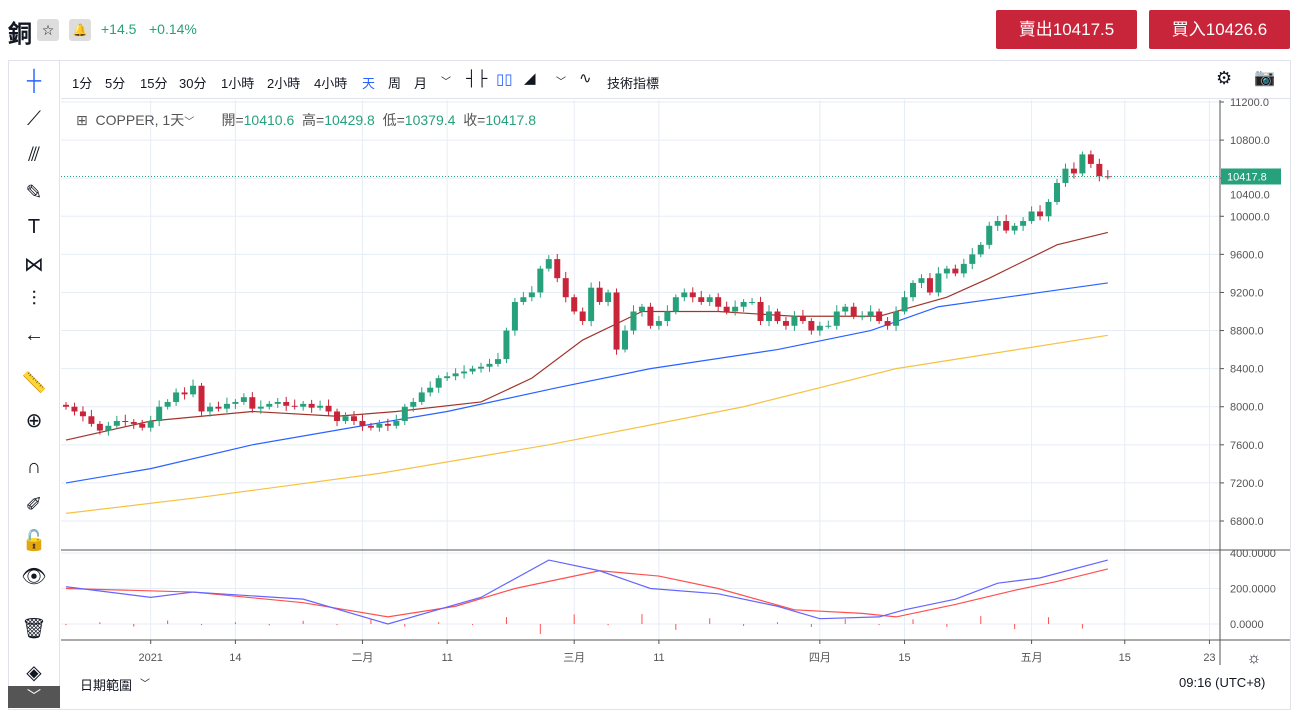 The width and height of the screenshot is (1304, 721). What do you see at coordinates (395, 83) in the screenshot?
I see `interval-week: 周` at bounding box center [395, 83].